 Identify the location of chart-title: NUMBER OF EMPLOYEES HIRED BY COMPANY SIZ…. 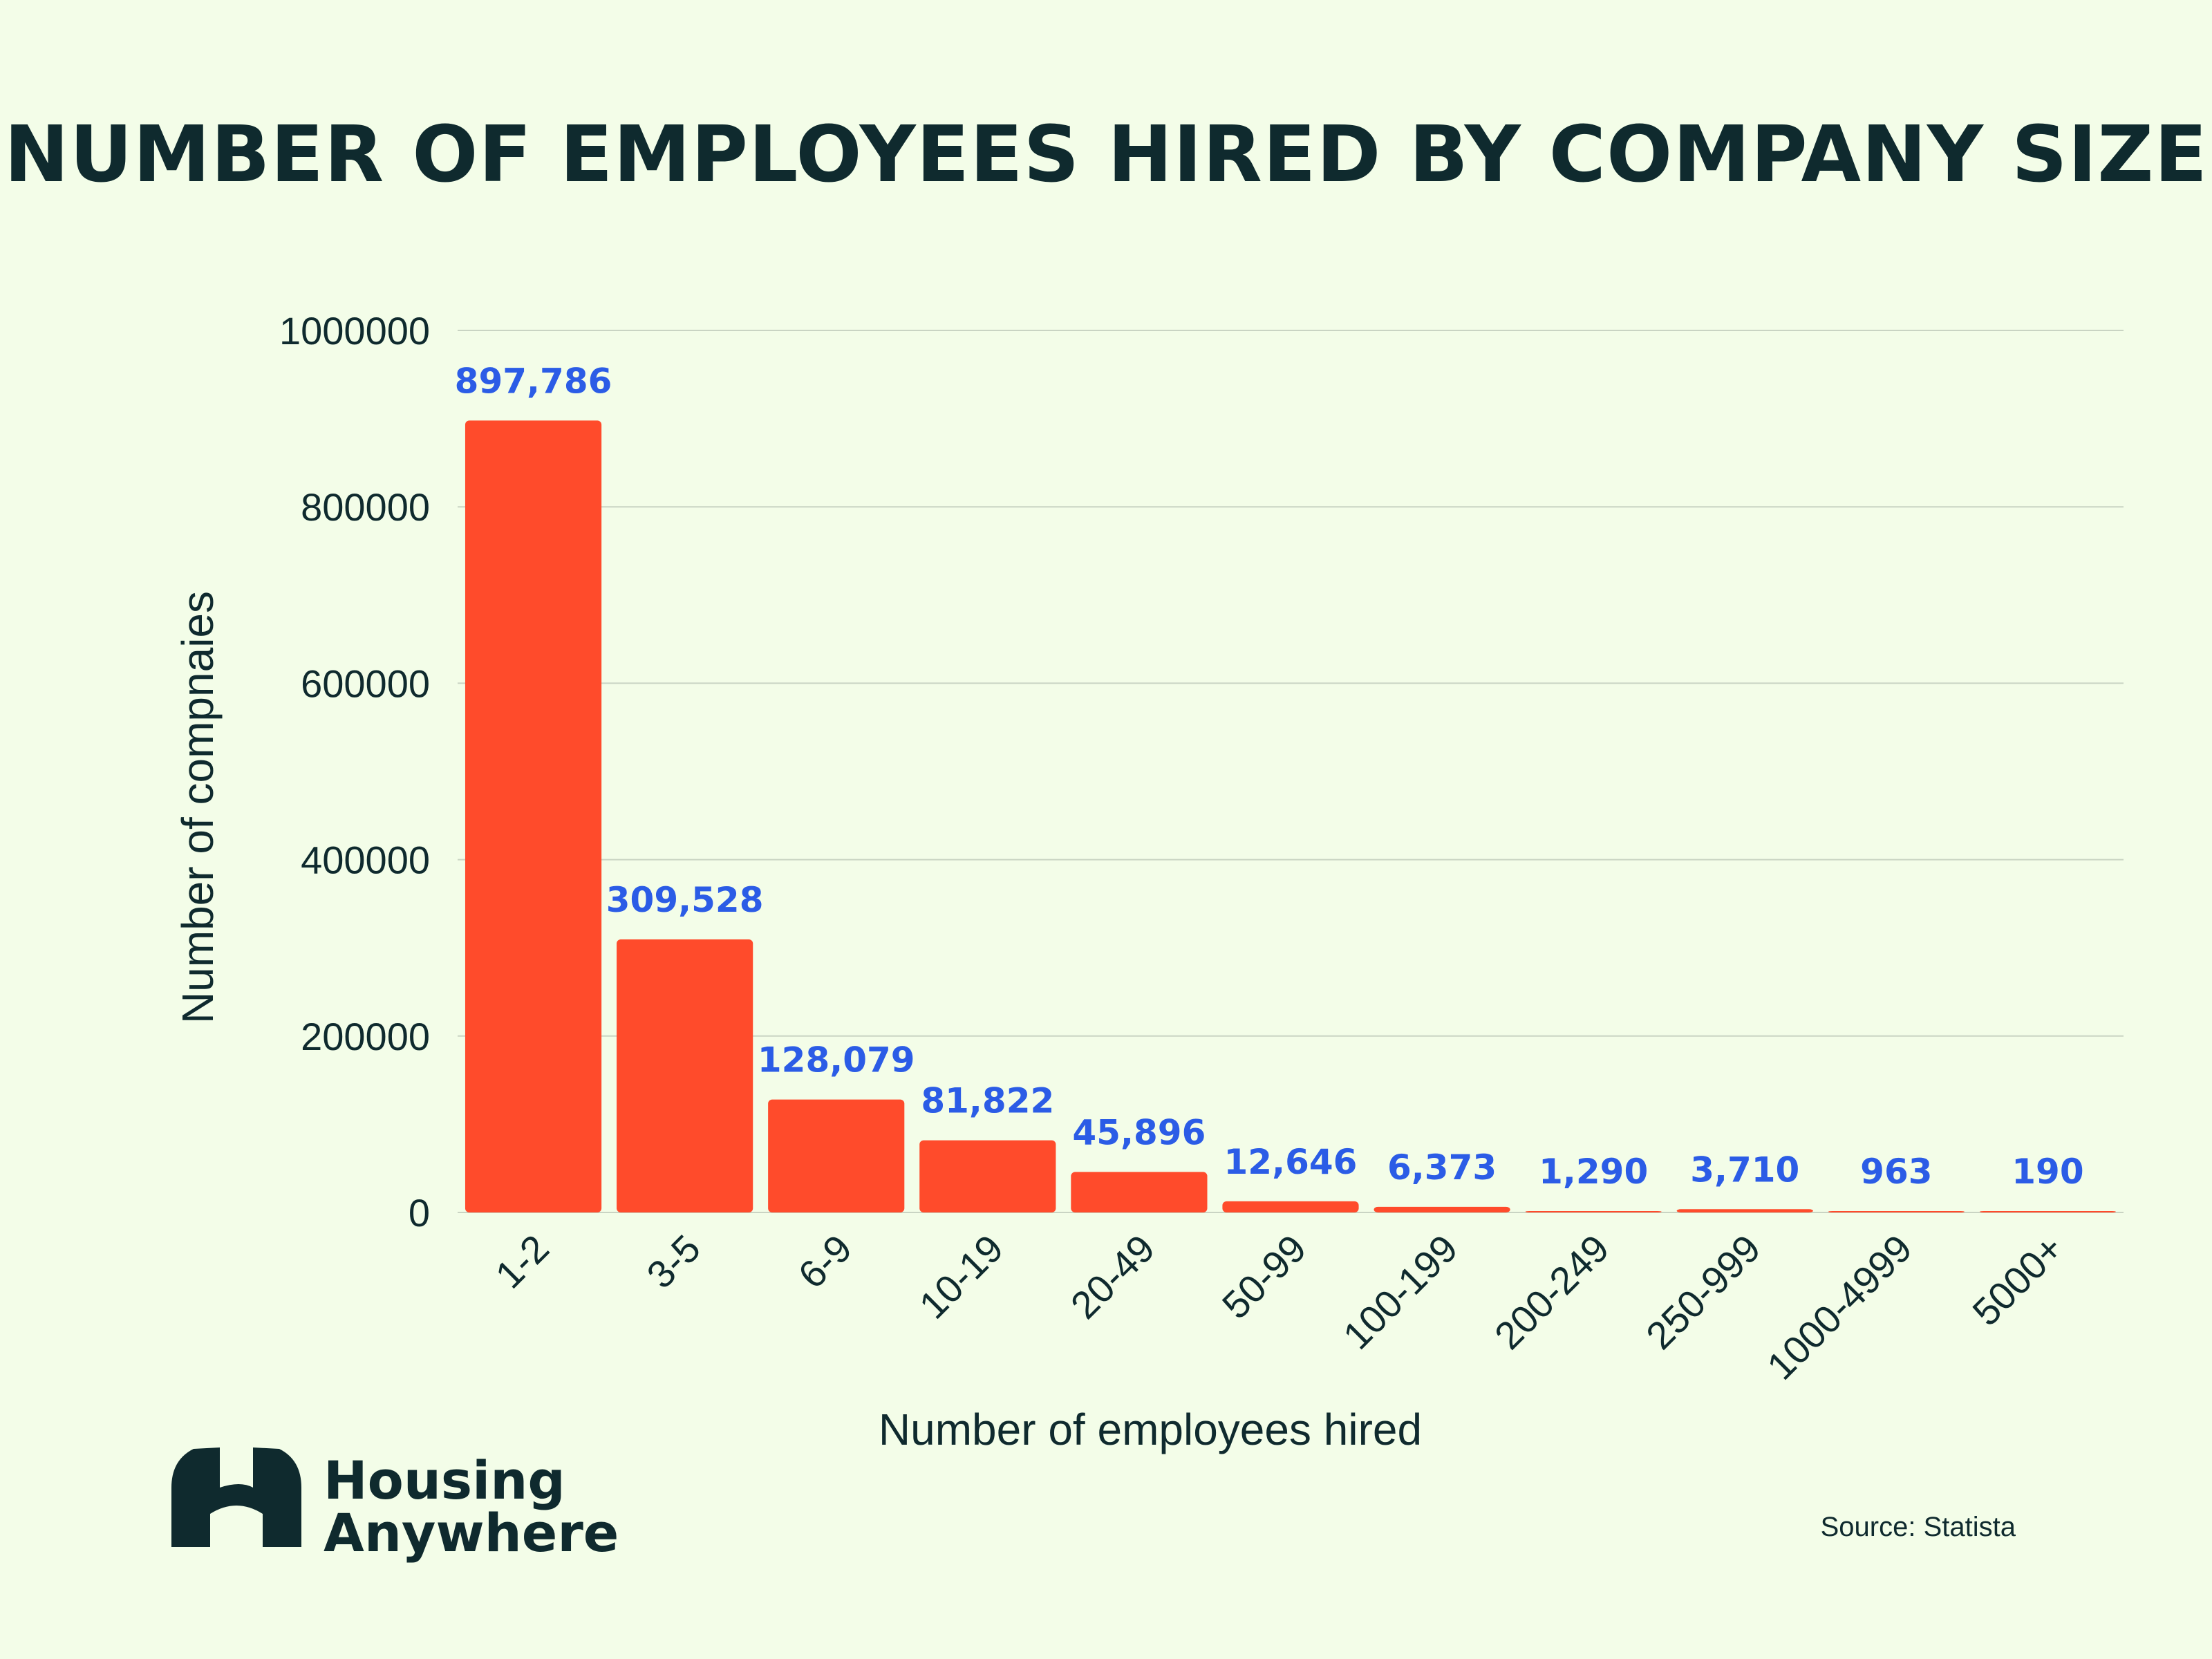
(1106, 155).